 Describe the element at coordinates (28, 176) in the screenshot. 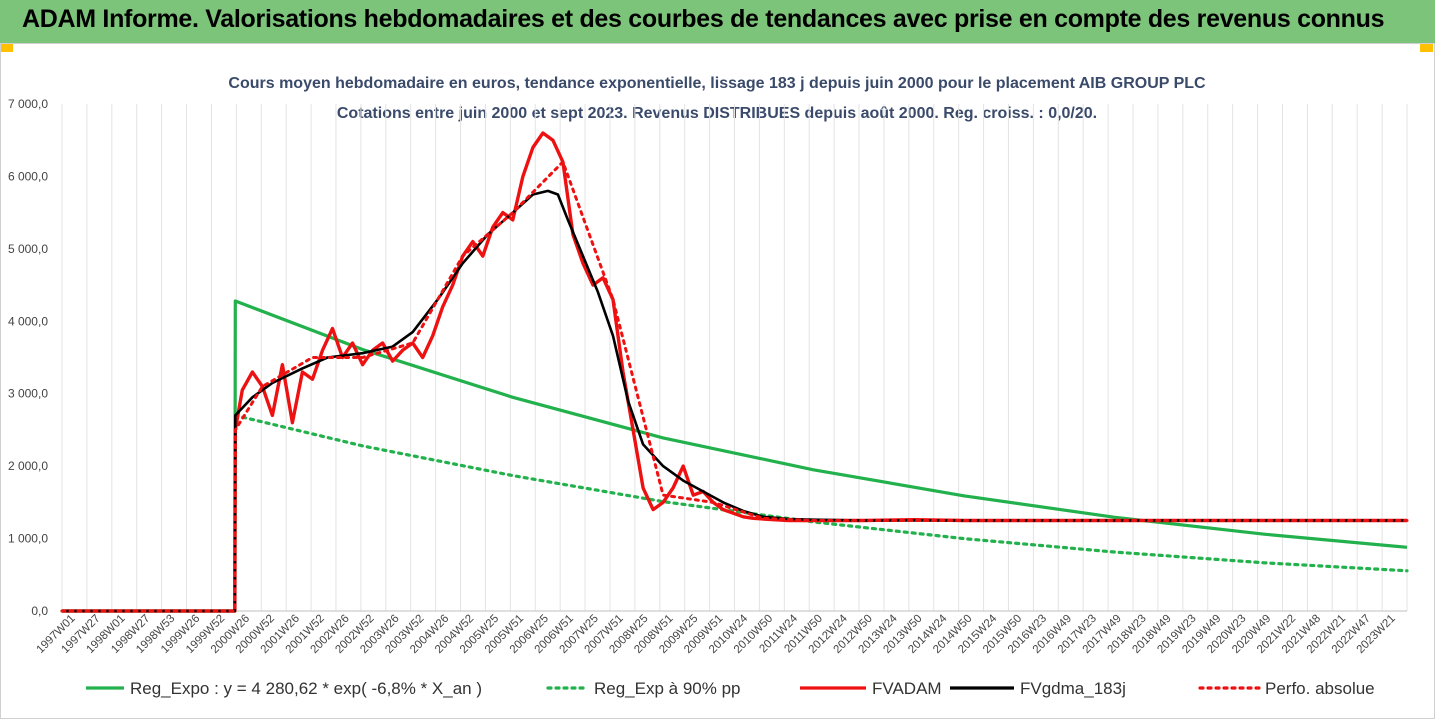

I see `y-tick-label: 6 000,0` at that location.